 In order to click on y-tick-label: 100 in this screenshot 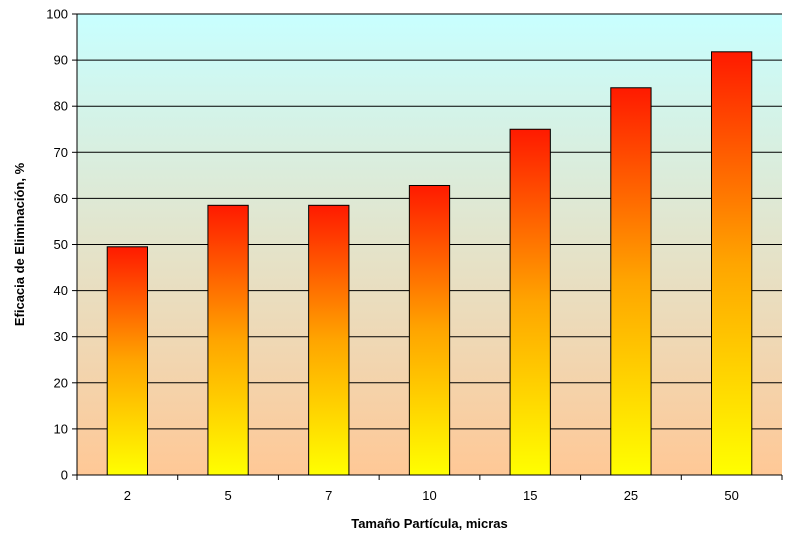, I will do `click(57, 14)`.